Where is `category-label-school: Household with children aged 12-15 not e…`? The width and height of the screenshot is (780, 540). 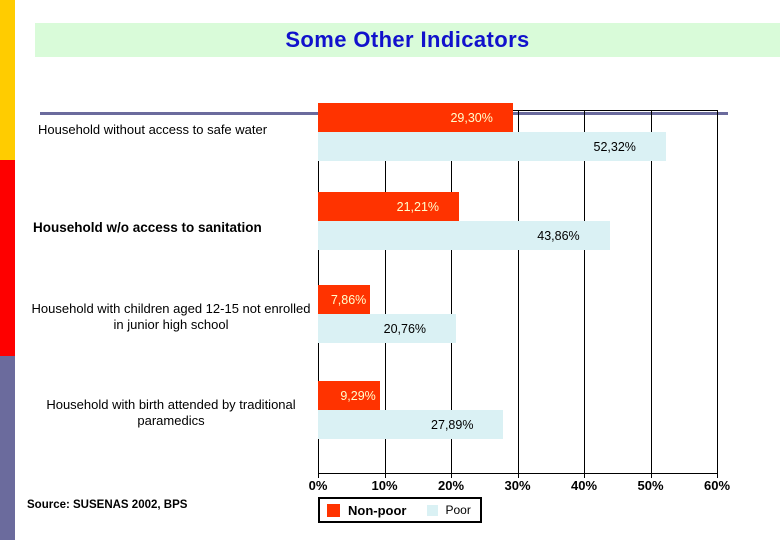 category-label-school: Household with children aged 12-15 not e… is located at coordinates (171, 316).